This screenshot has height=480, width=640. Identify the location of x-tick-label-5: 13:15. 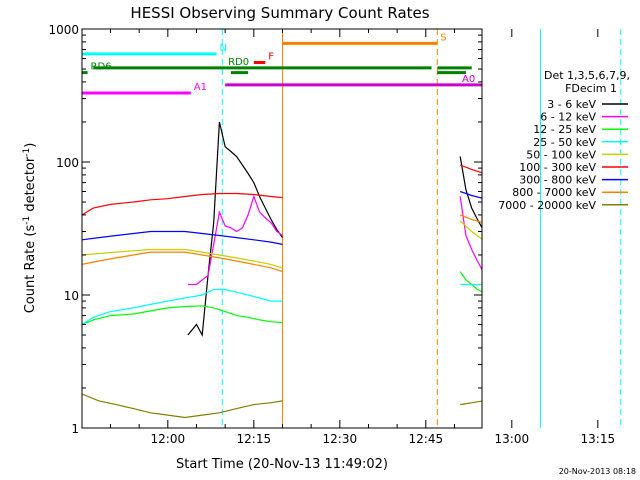
(598, 439).